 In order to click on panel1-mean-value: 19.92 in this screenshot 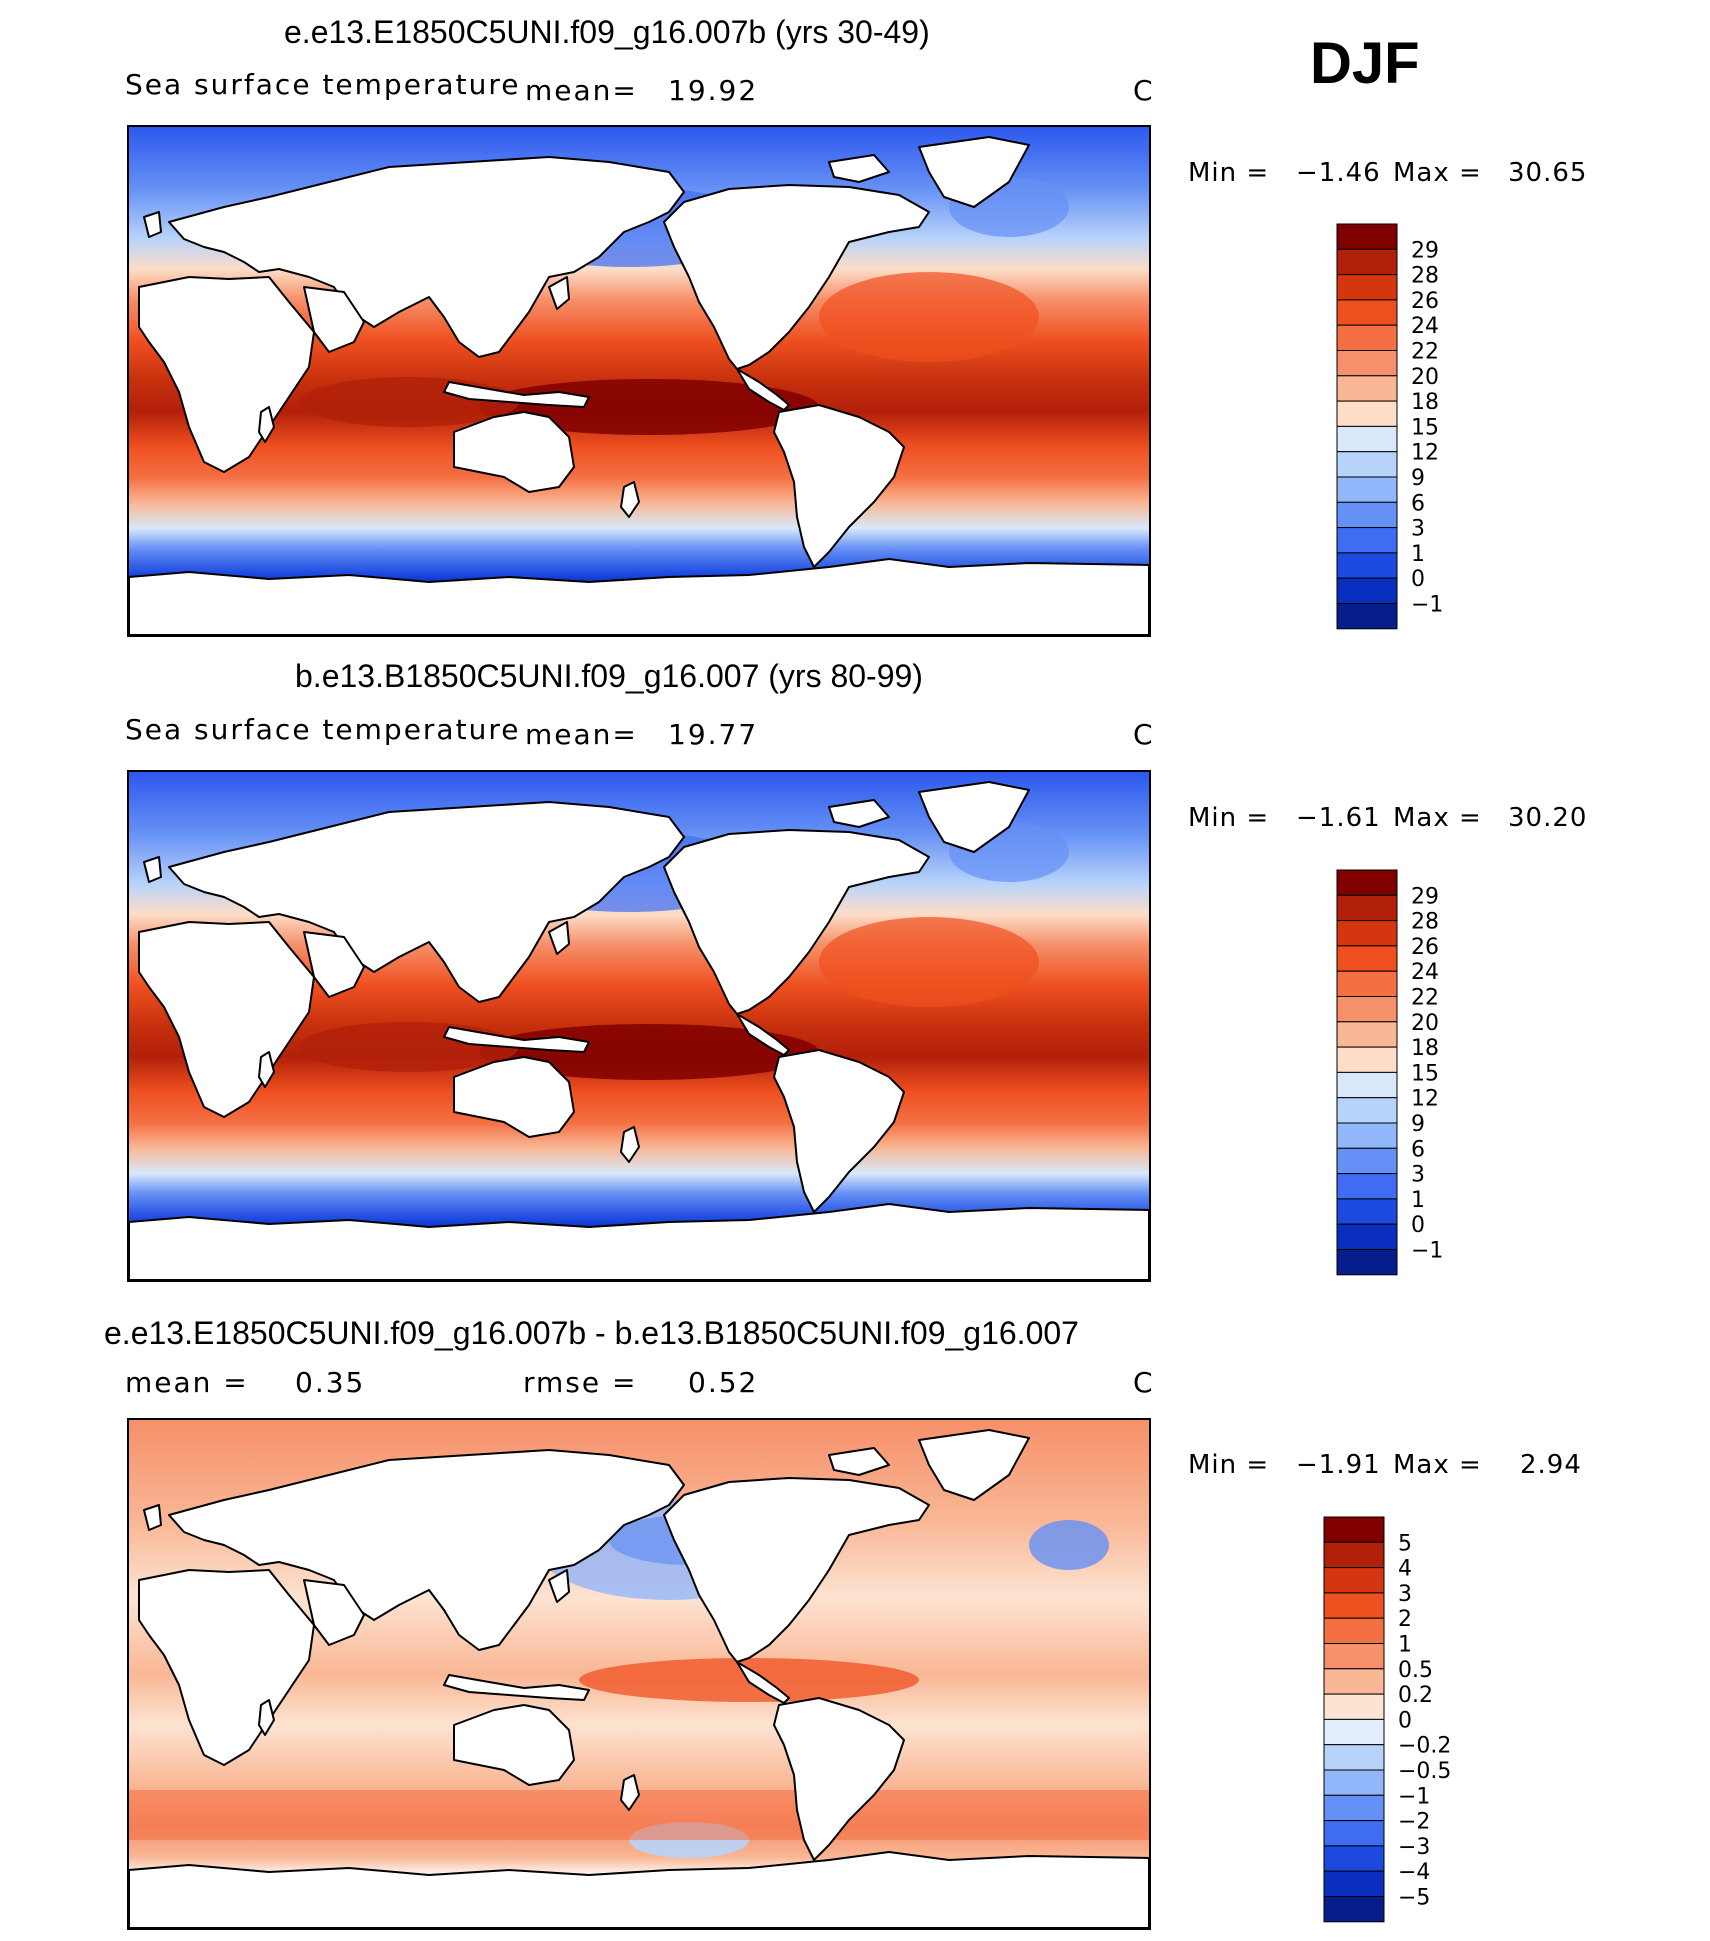, I will do `click(713, 90)`.